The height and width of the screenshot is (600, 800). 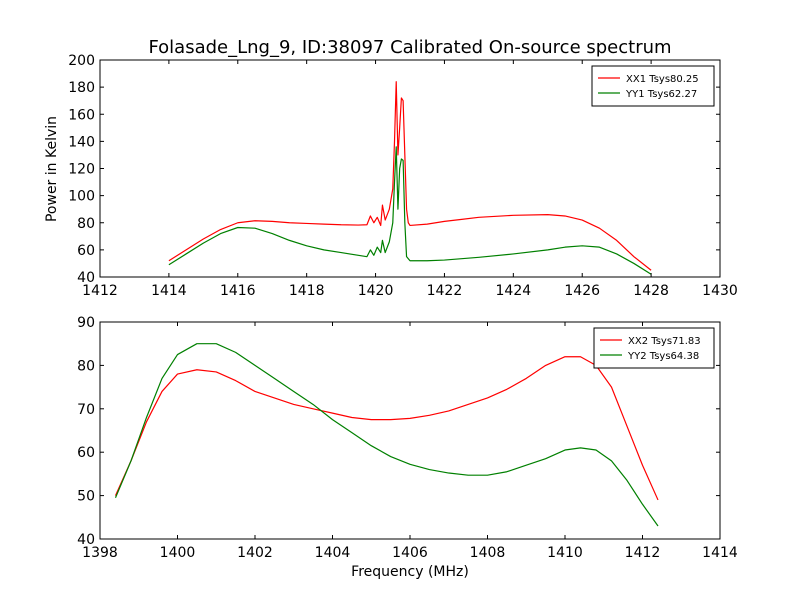 I want to click on x-tick-label: 1398, so click(x=100, y=553).